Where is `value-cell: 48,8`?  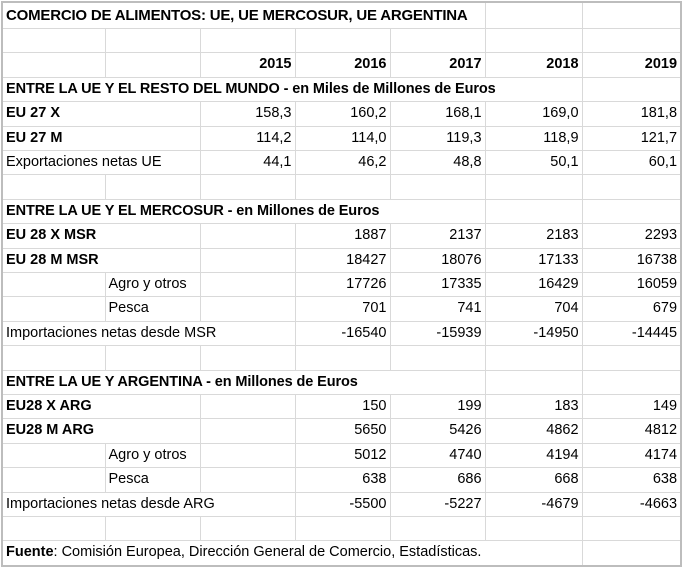
value-cell: 48,8 is located at coordinates (437, 163).